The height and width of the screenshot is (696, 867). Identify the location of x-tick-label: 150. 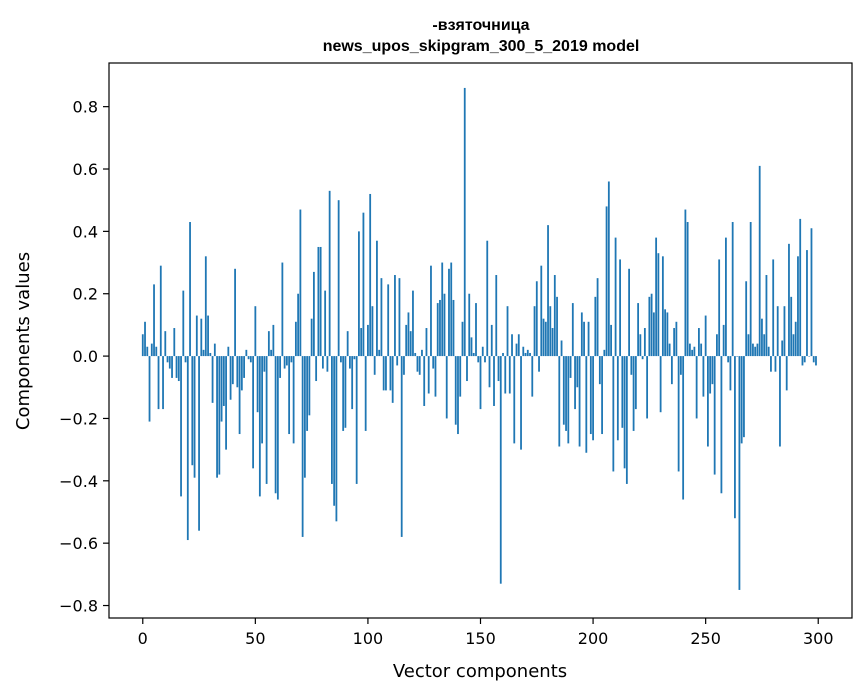
(480, 638).